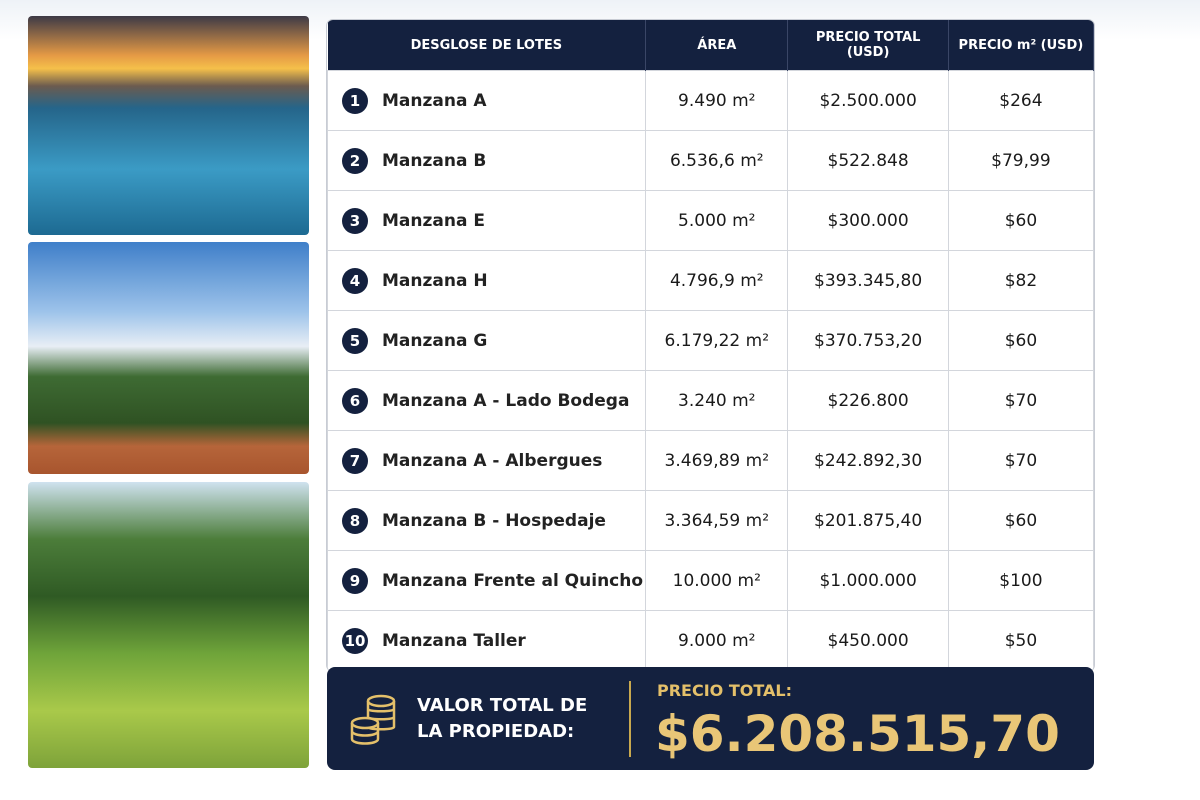 This screenshot has width=1200, height=800. I want to click on row-number: 9, so click(355, 580).